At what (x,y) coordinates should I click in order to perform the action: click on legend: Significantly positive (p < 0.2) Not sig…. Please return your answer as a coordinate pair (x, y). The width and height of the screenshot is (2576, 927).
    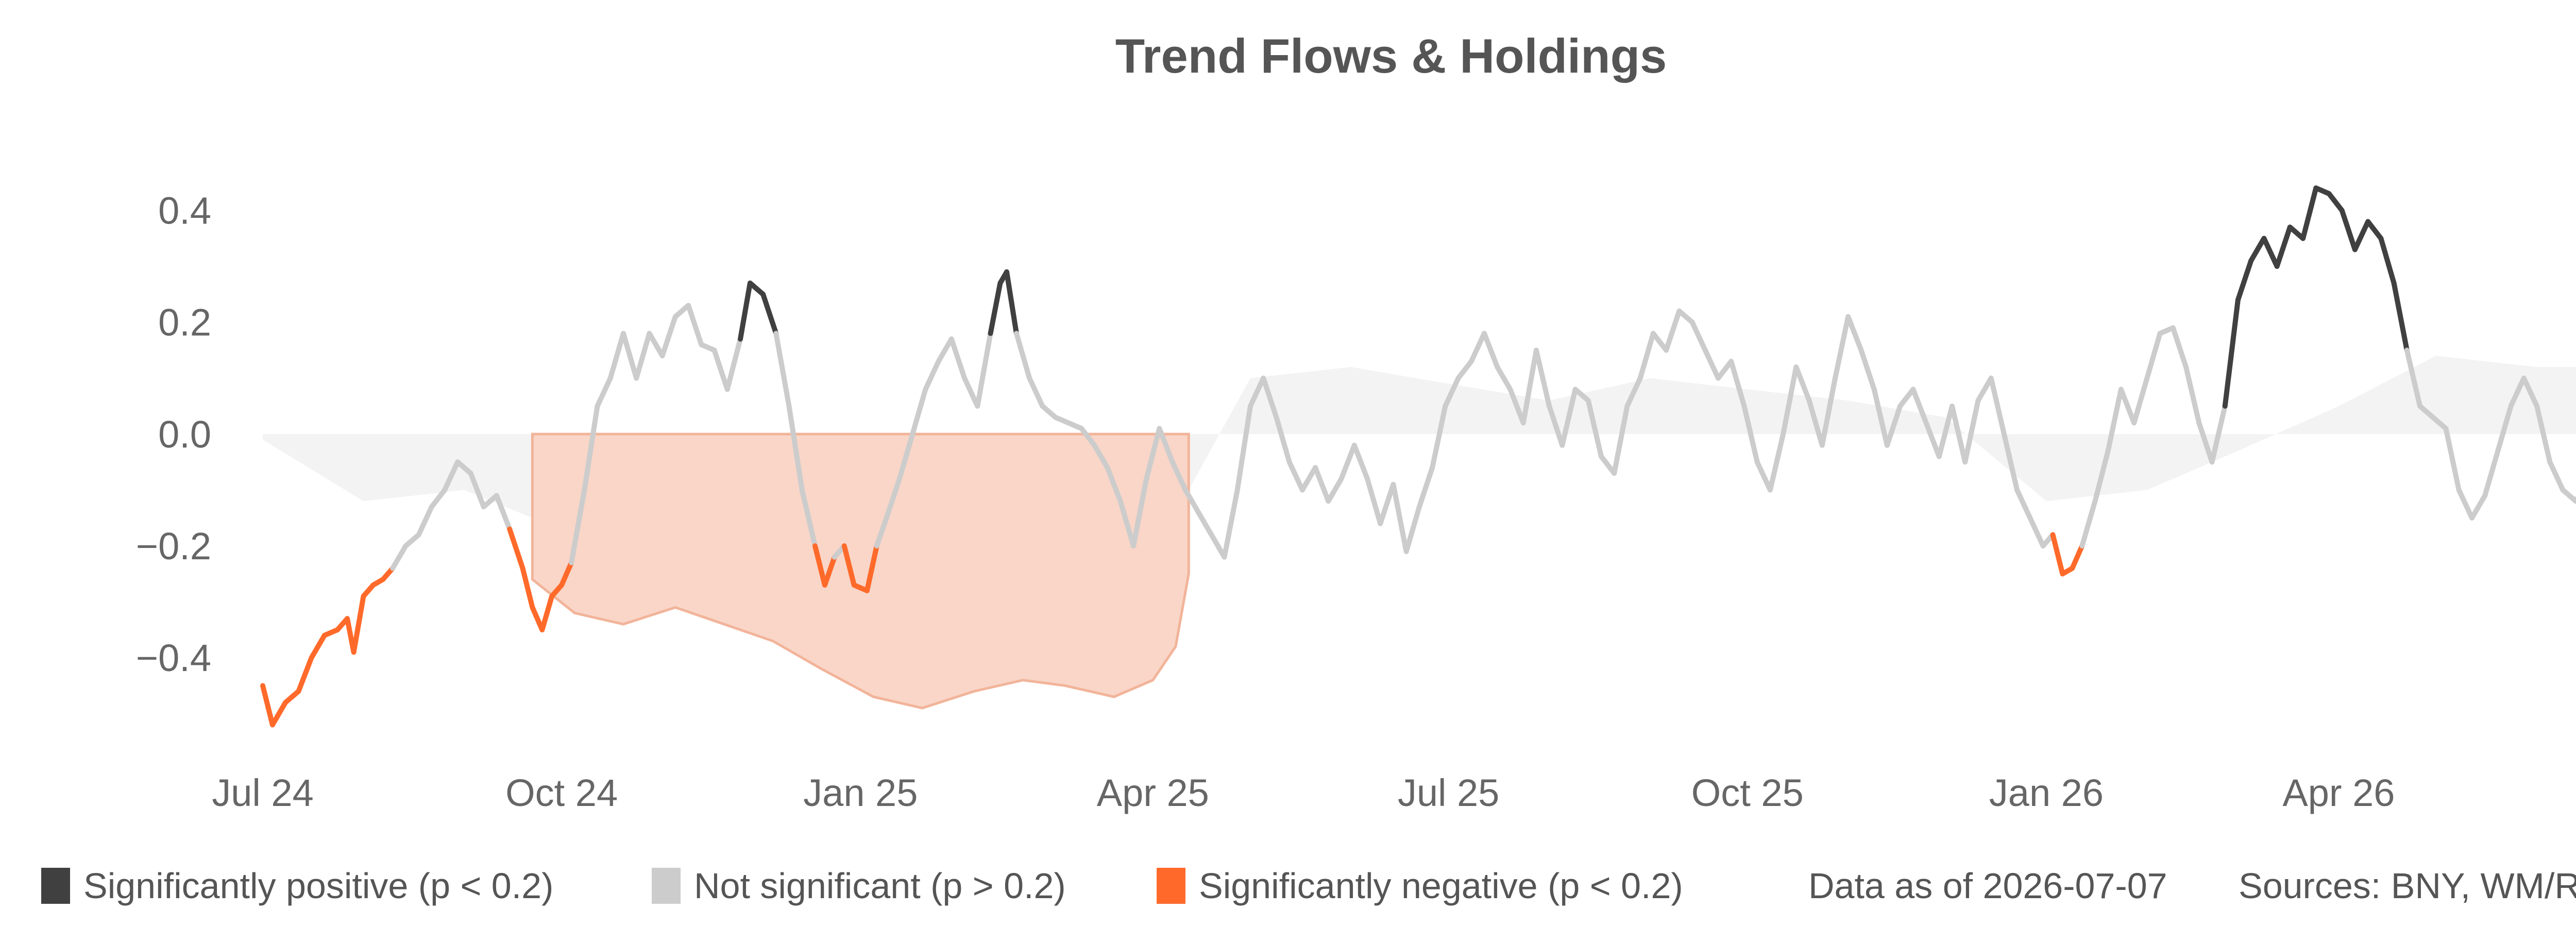
    Looking at the image, I should click on (1288, 891).